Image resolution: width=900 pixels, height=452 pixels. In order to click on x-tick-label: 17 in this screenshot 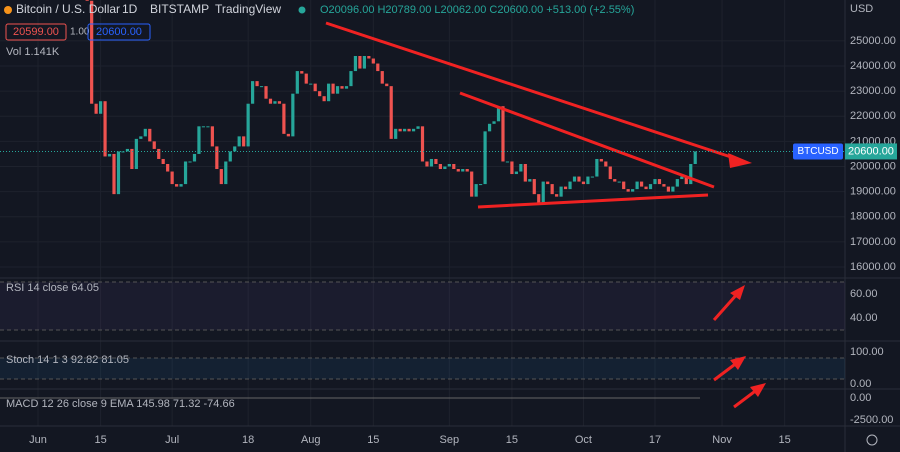, I will do `click(655, 440)`.